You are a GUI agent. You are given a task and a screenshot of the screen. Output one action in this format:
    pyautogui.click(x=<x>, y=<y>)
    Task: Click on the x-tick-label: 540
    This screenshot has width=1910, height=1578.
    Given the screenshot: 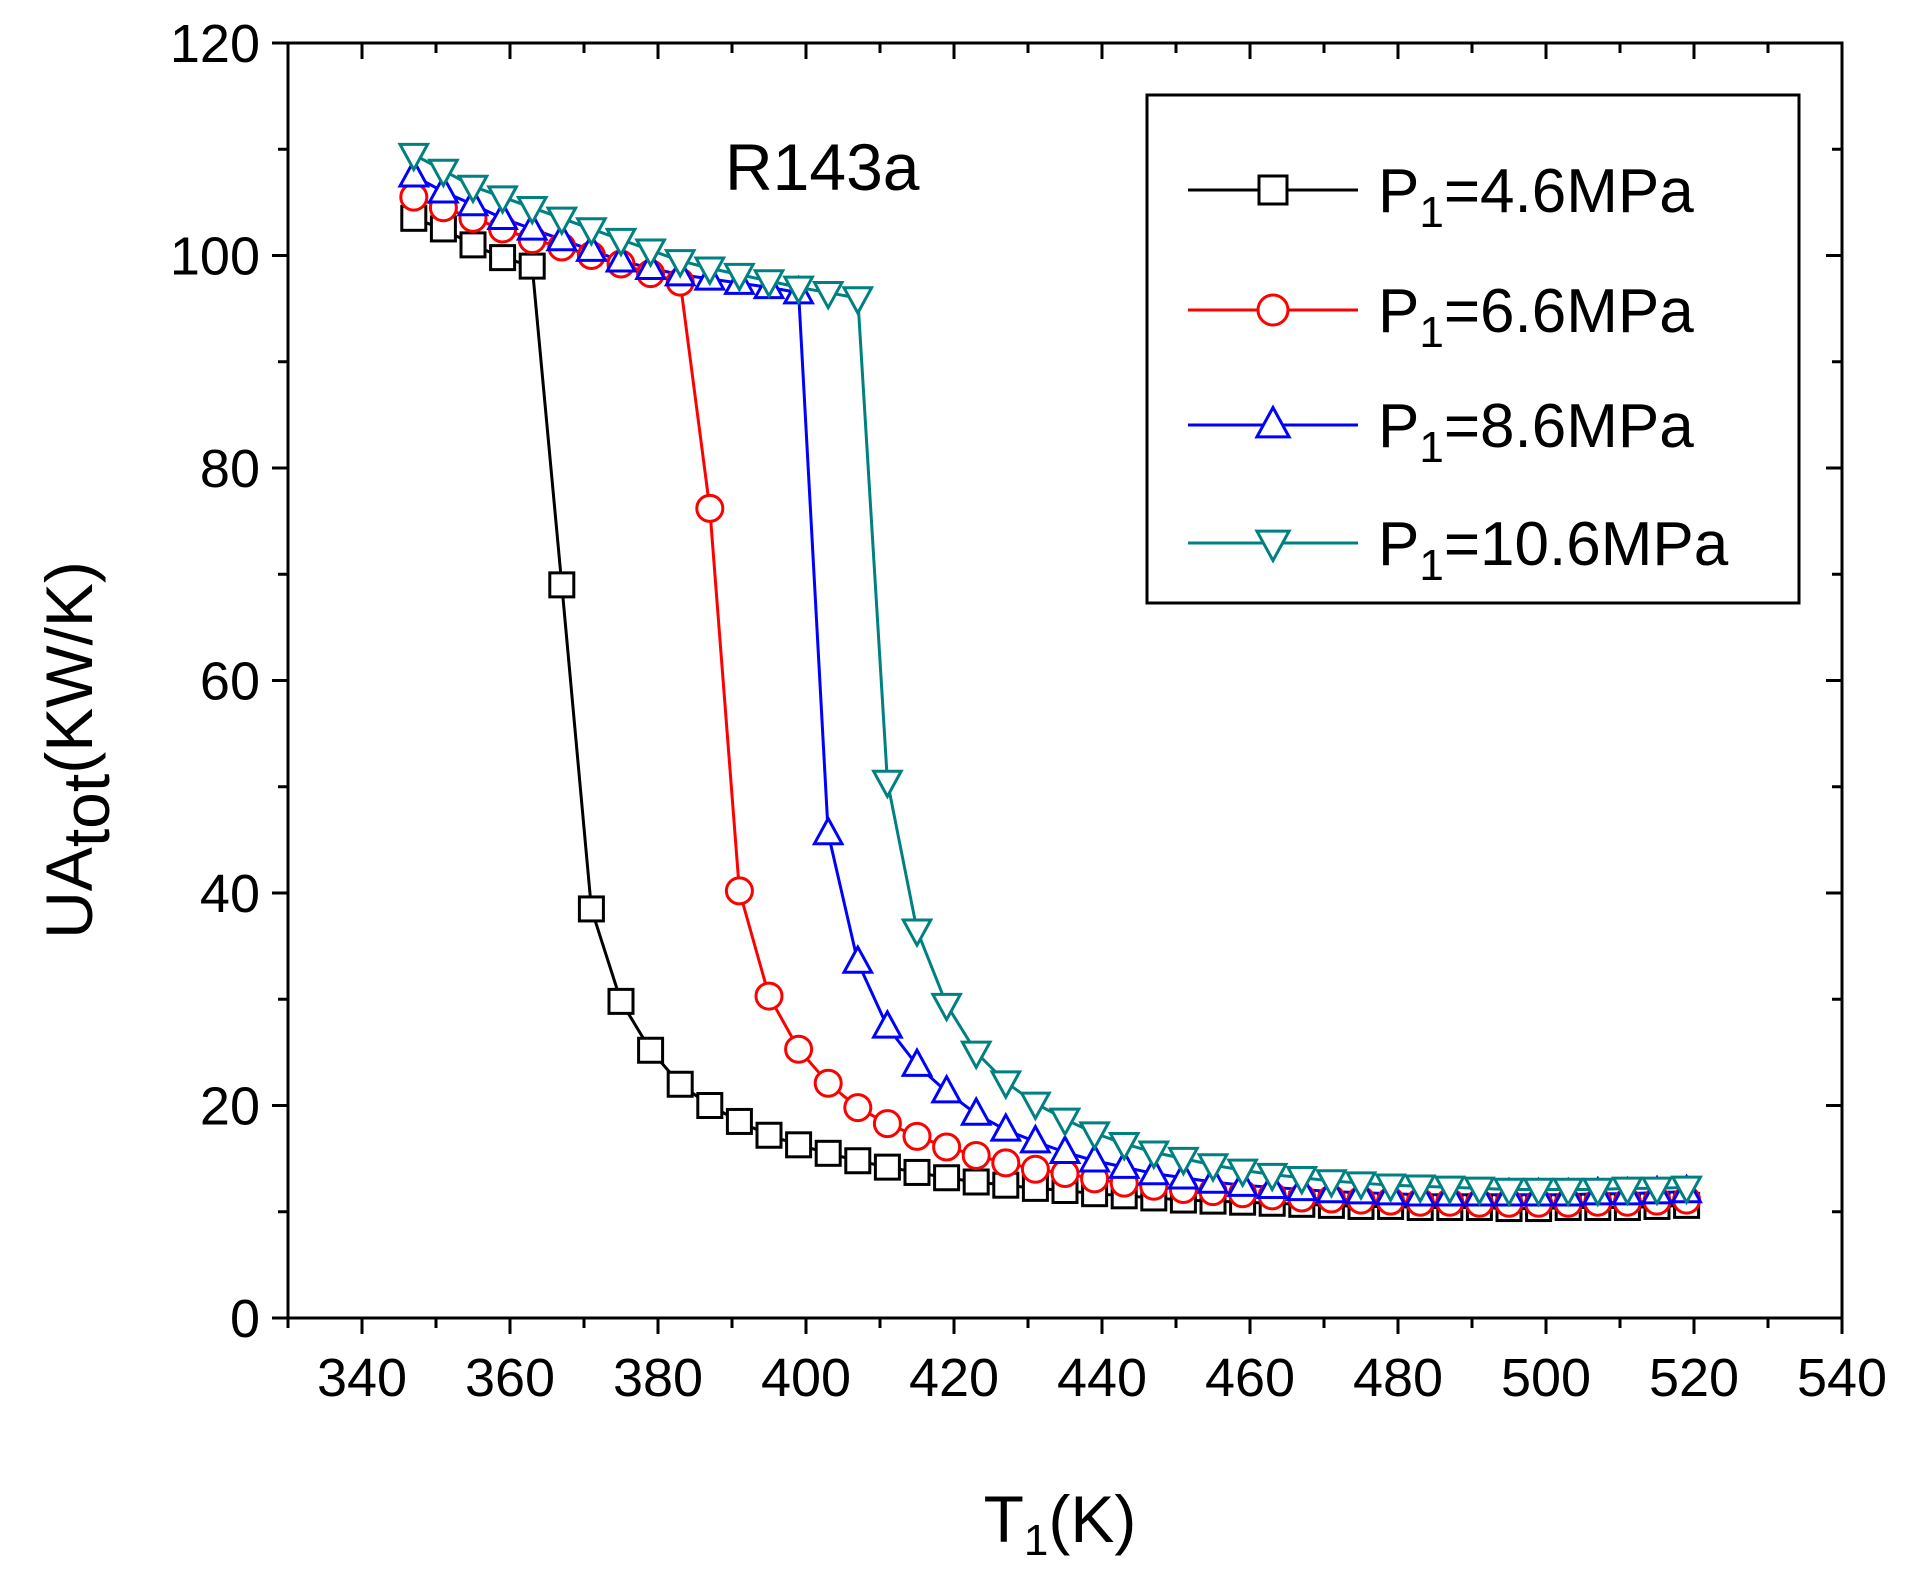 What is the action you would take?
    pyautogui.click(x=1842, y=1378)
    